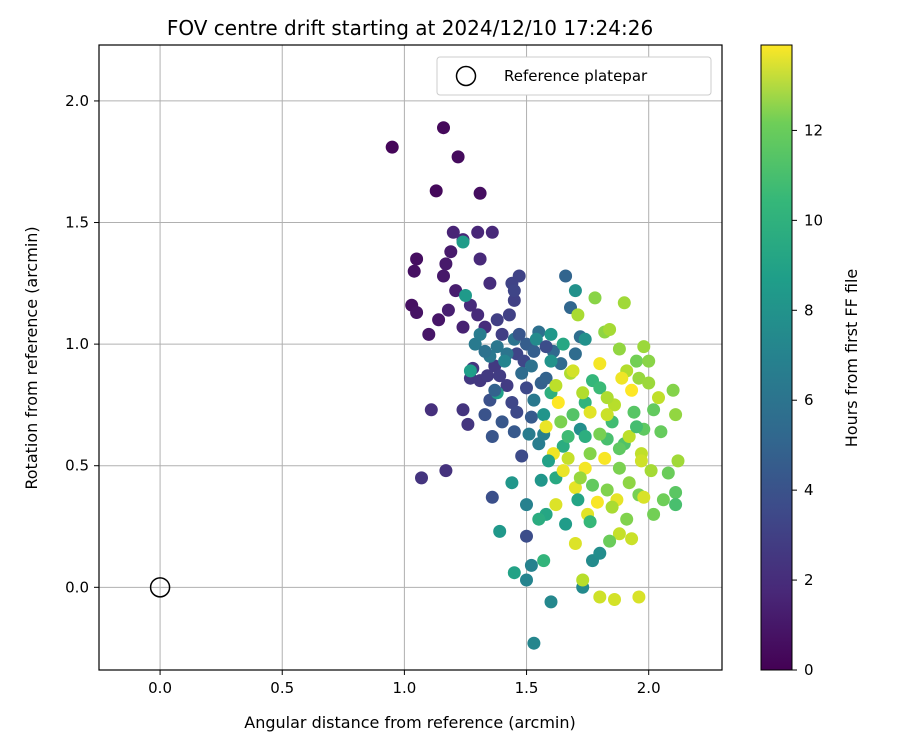  I want to click on x-tick-label: 0.0, so click(160, 688).